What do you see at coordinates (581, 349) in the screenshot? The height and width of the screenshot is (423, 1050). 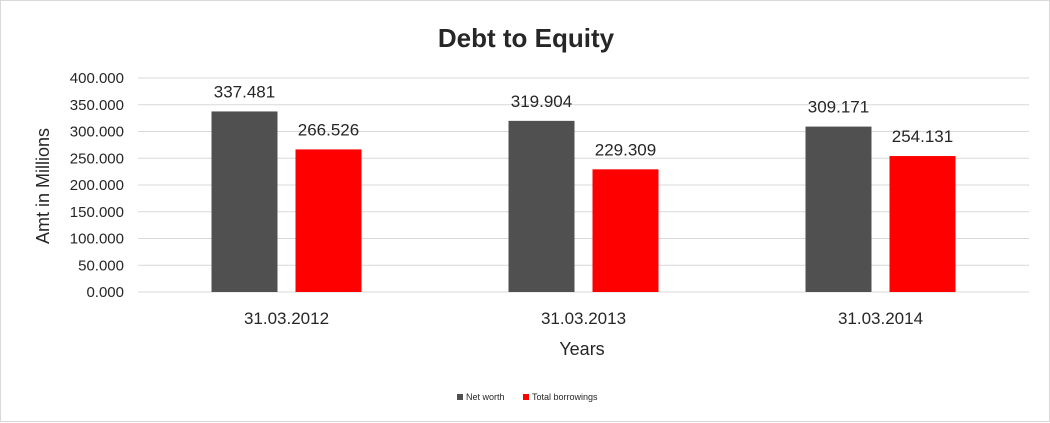 I see `x-axis-label: Years` at bounding box center [581, 349].